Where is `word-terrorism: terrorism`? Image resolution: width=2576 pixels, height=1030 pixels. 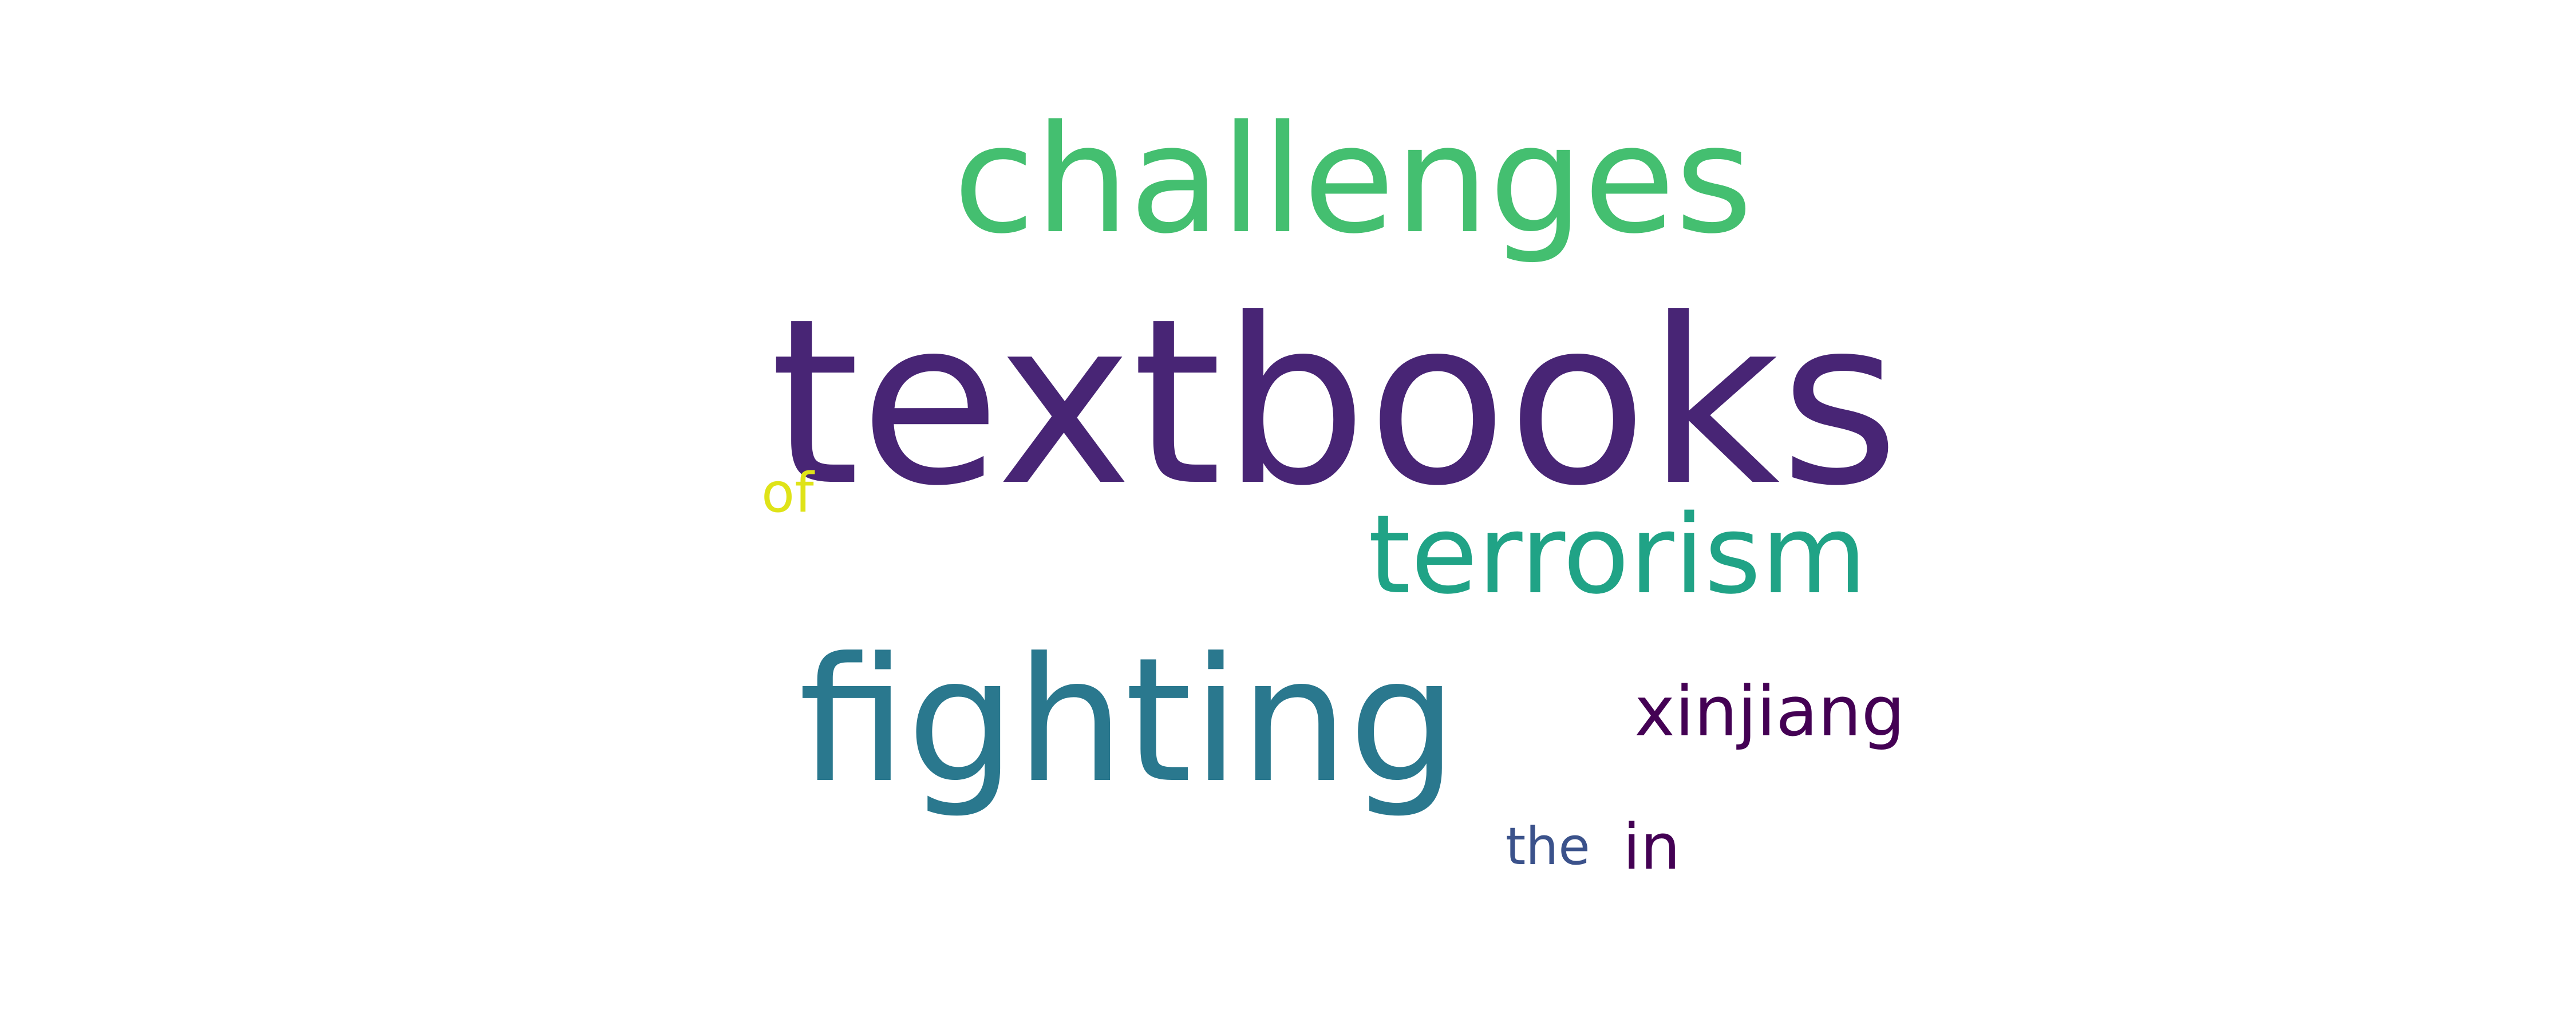
word-terrorism: terrorism is located at coordinates (1617, 555).